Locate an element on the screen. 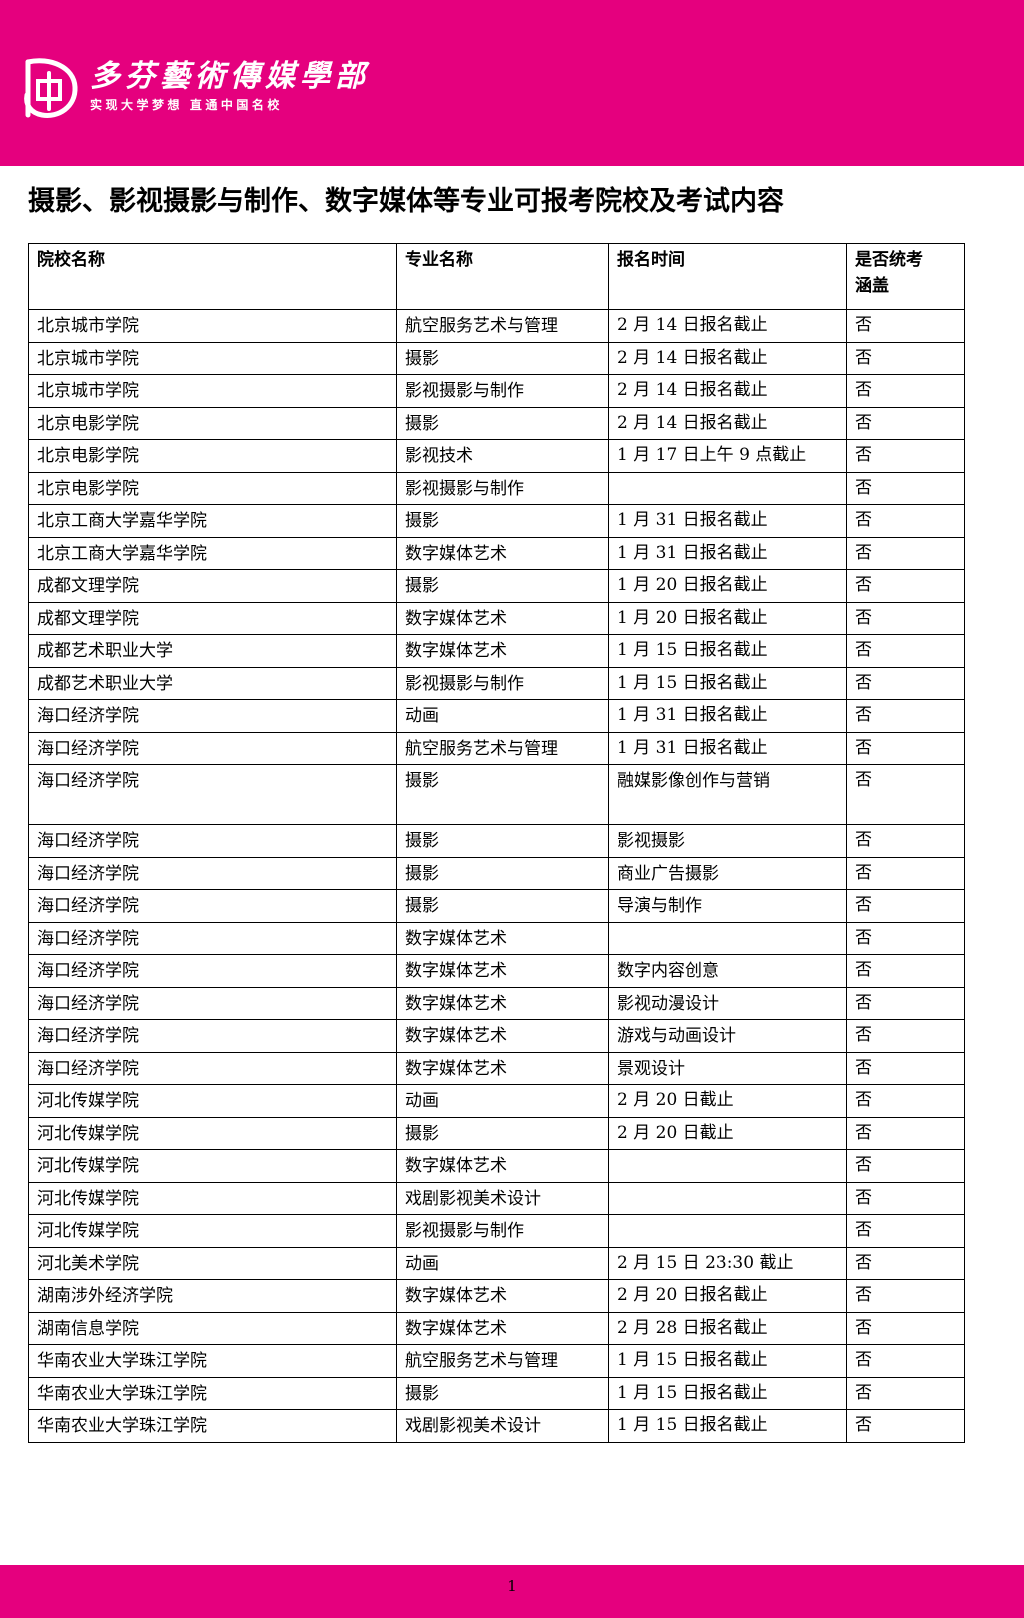 Image resolution: width=1024 pixels, height=1618 pixels. cell-registration-time: 影视动漫设计 is located at coordinates (727, 1003).